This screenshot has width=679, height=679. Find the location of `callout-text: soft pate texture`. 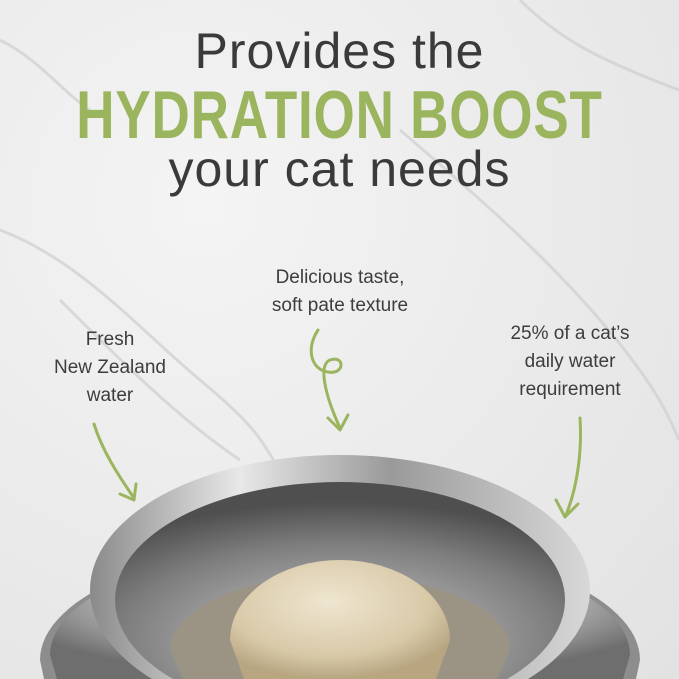

callout-text: soft pate texture is located at coordinates (340, 305).